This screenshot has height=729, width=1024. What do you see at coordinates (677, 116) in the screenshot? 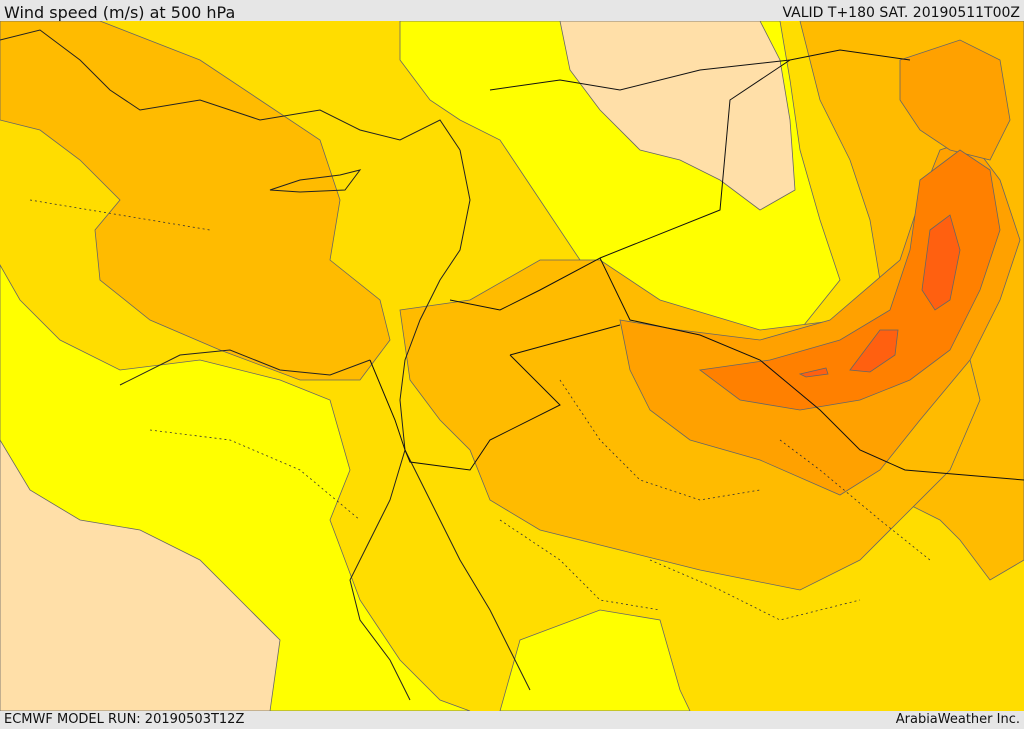
I see `pale-zone-north` at bounding box center [677, 116].